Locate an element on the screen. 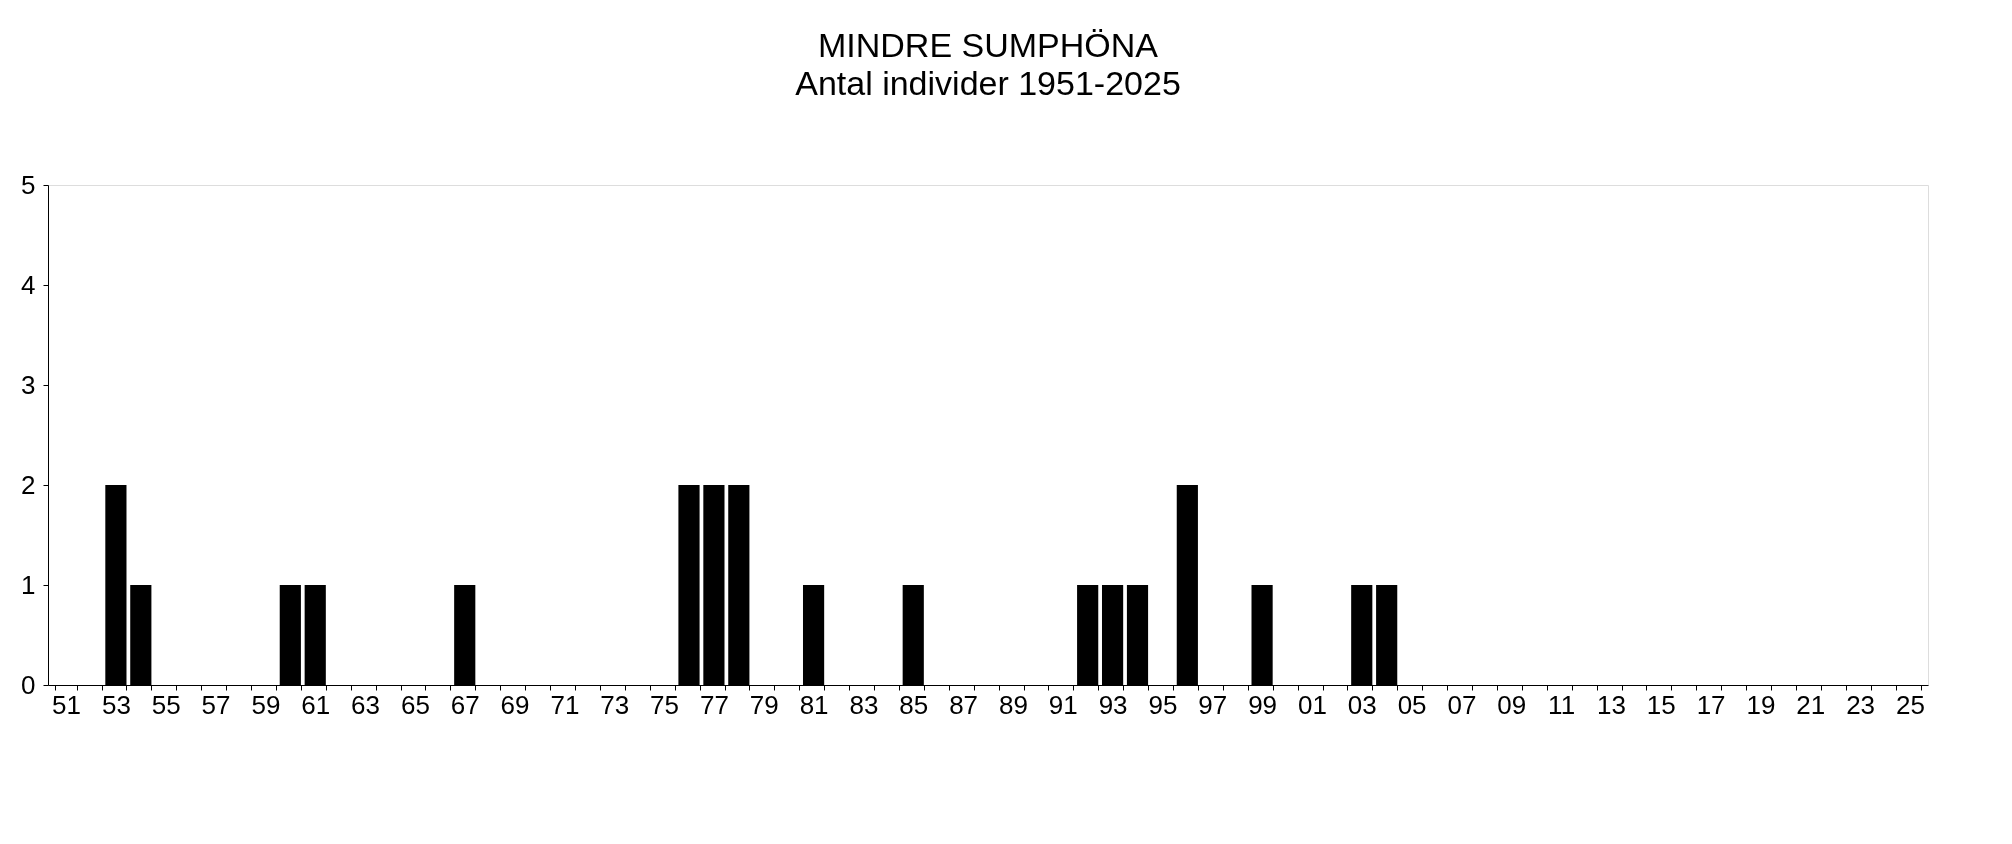 The width and height of the screenshot is (2012, 844). x-tick-label: 89 is located at coordinates (1013, 704).